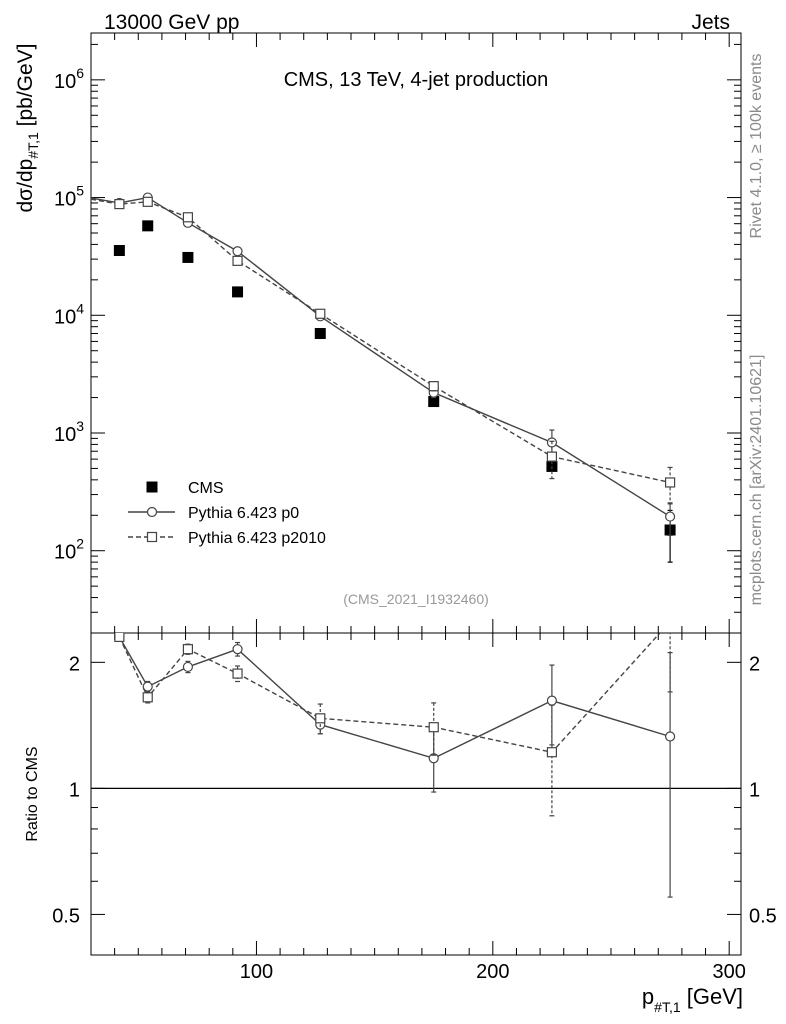  I want to click on rivet-side-label: Rivet 4.1.0, ≥ 100k events, so click(756, 146).